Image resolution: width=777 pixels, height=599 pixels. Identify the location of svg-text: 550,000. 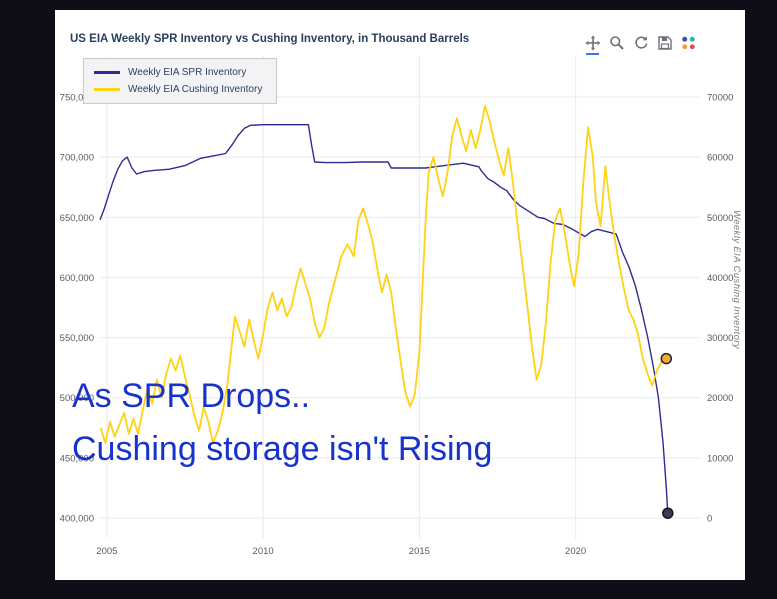
(77, 338).